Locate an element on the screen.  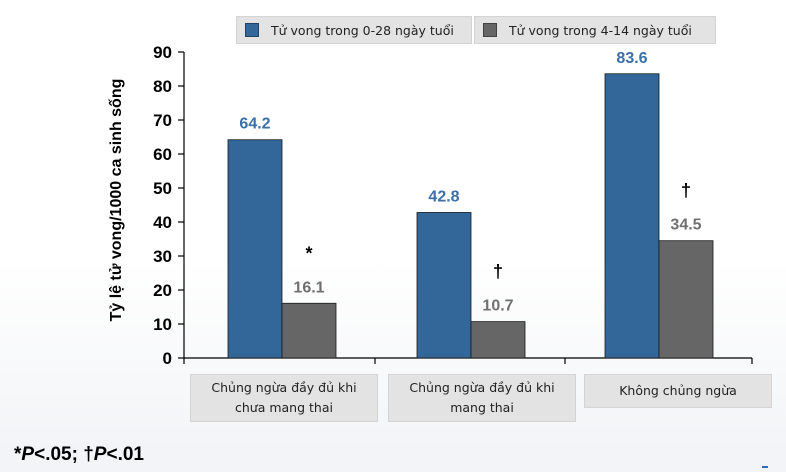
data-label-series-0-cat-0: 64.2 is located at coordinates (254, 124).